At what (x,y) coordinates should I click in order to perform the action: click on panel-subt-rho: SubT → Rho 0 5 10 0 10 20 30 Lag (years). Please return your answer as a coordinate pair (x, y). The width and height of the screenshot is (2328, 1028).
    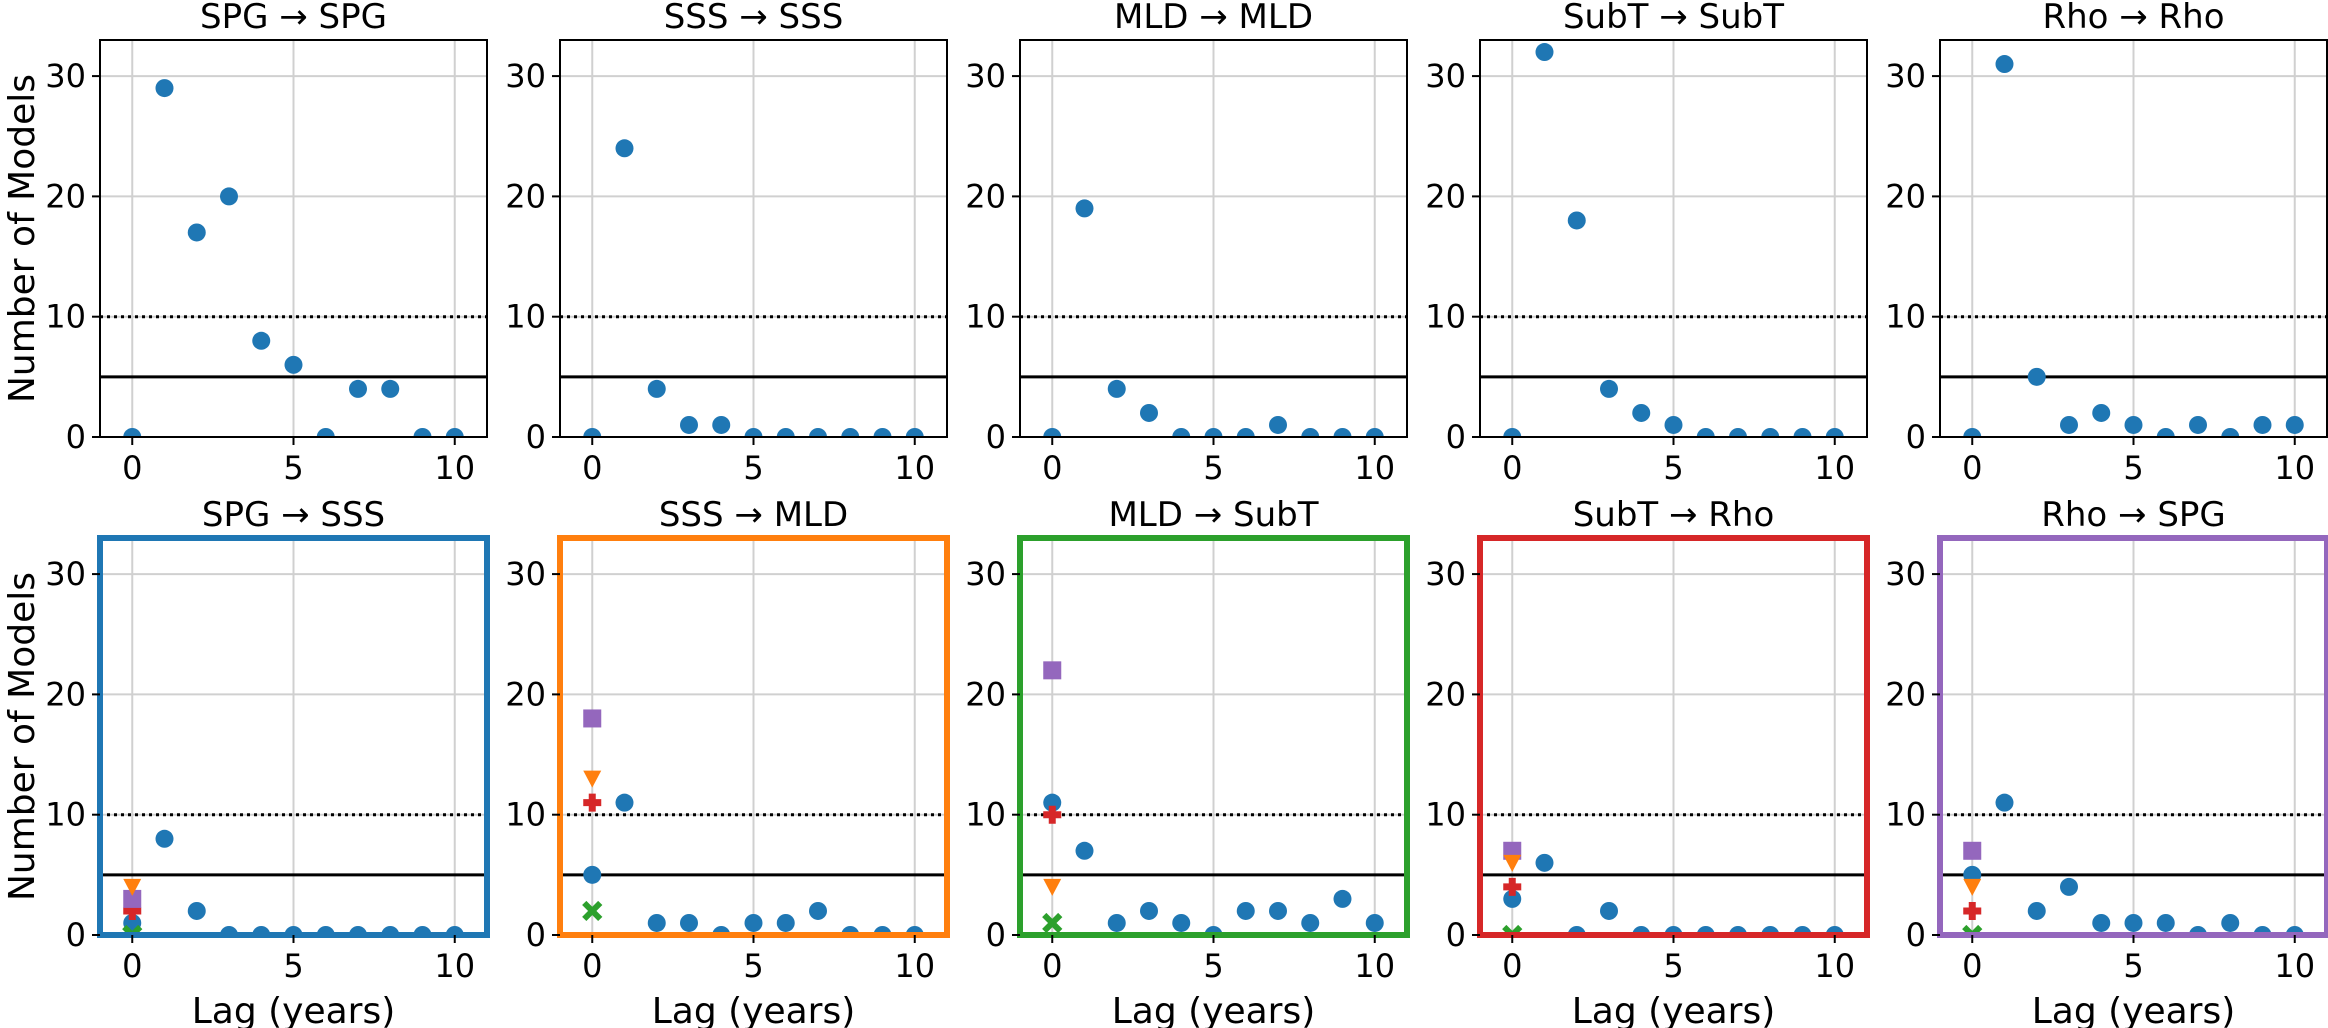
    Looking at the image, I should click on (1647, 761).